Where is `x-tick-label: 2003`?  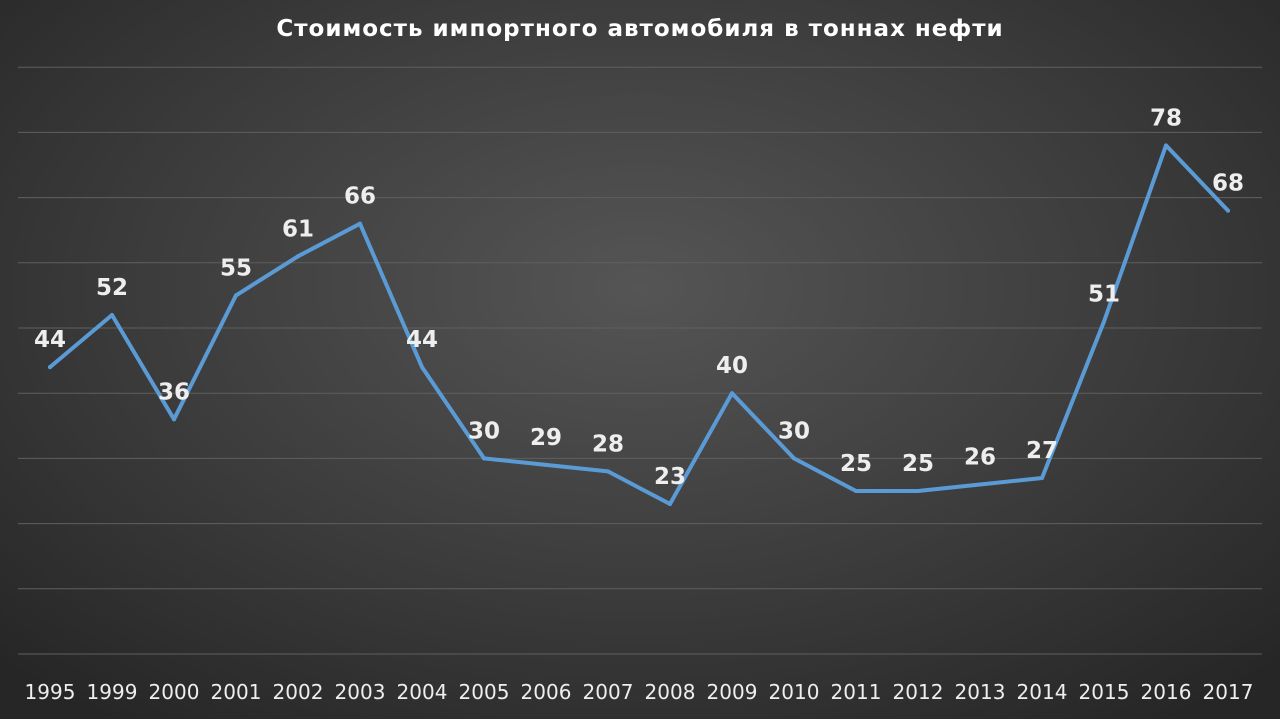 x-tick-label: 2003 is located at coordinates (360, 692).